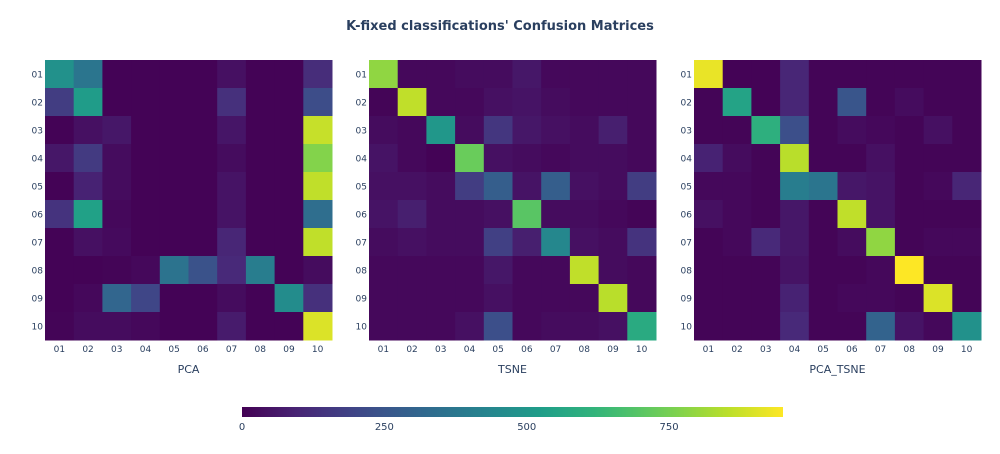  What do you see at coordinates (511, 420) in the screenshot?
I see `colorbar: 0 250 500 750` at bounding box center [511, 420].